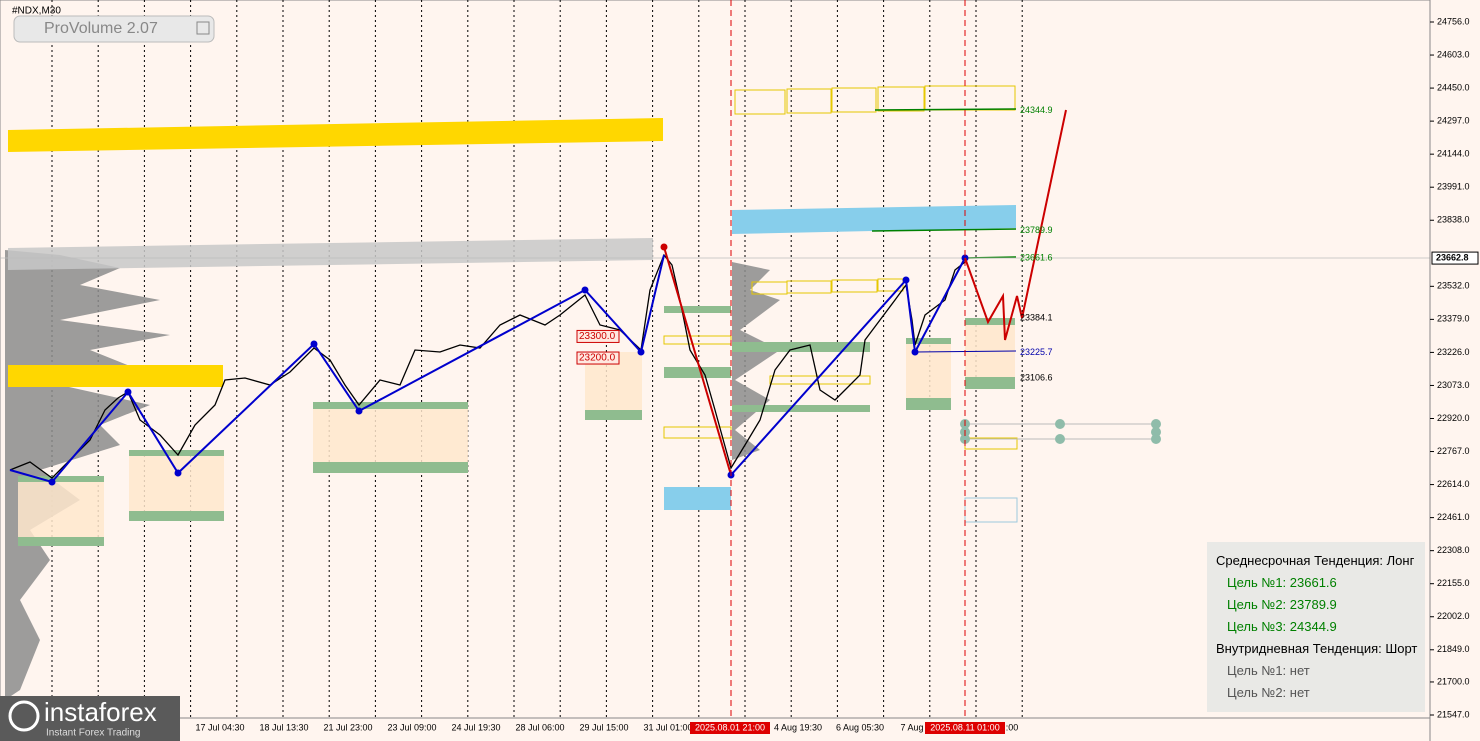 The width and height of the screenshot is (1480, 741). What do you see at coordinates (1453, 385) in the screenshot?
I see `price-tick-label: 23073.0` at bounding box center [1453, 385].